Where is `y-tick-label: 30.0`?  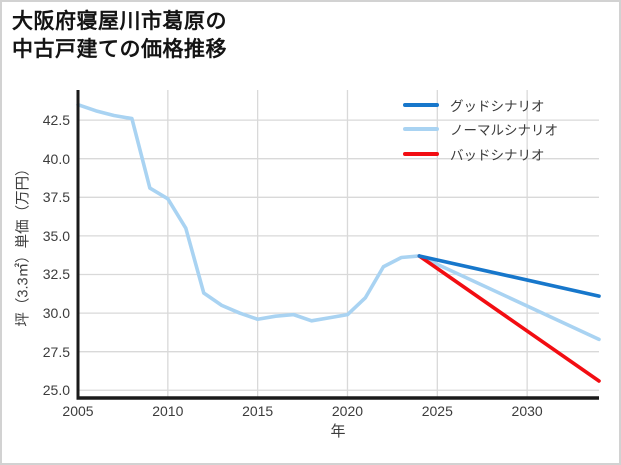 y-tick-label: 30.0 is located at coordinates (56, 313).